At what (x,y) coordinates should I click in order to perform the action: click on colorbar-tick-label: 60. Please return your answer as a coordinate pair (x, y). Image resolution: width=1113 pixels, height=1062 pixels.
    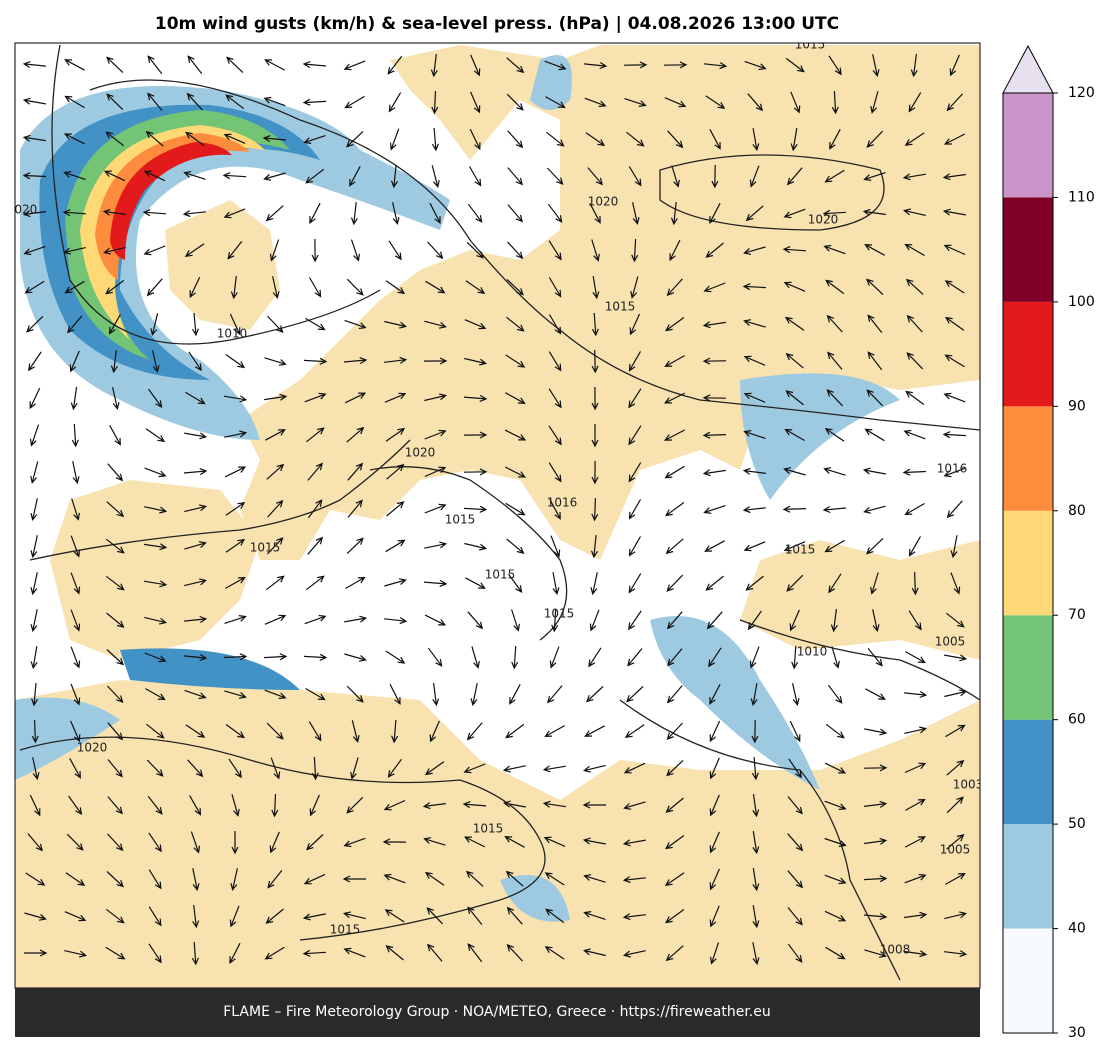
    Looking at the image, I should click on (1077, 720).